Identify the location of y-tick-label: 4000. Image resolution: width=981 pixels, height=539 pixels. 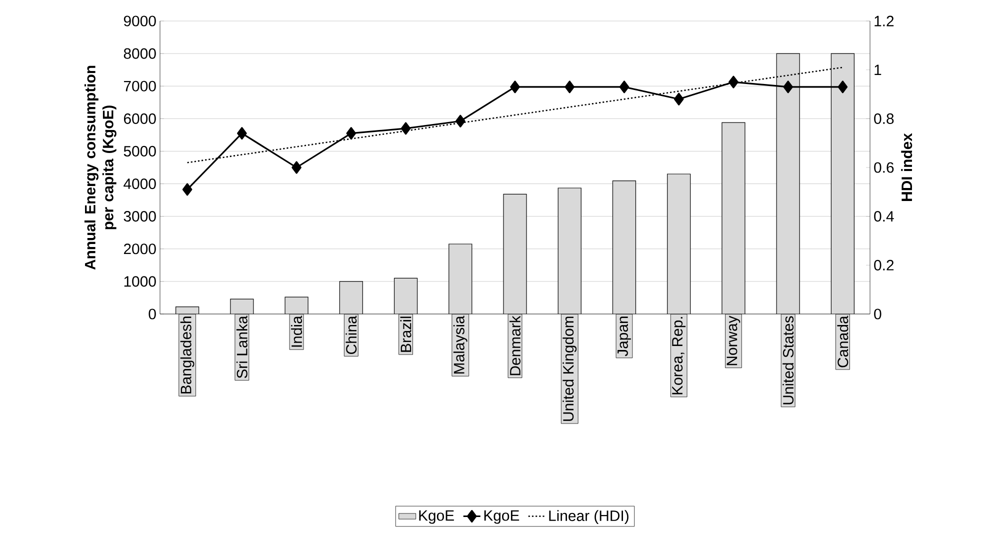
(140, 184).